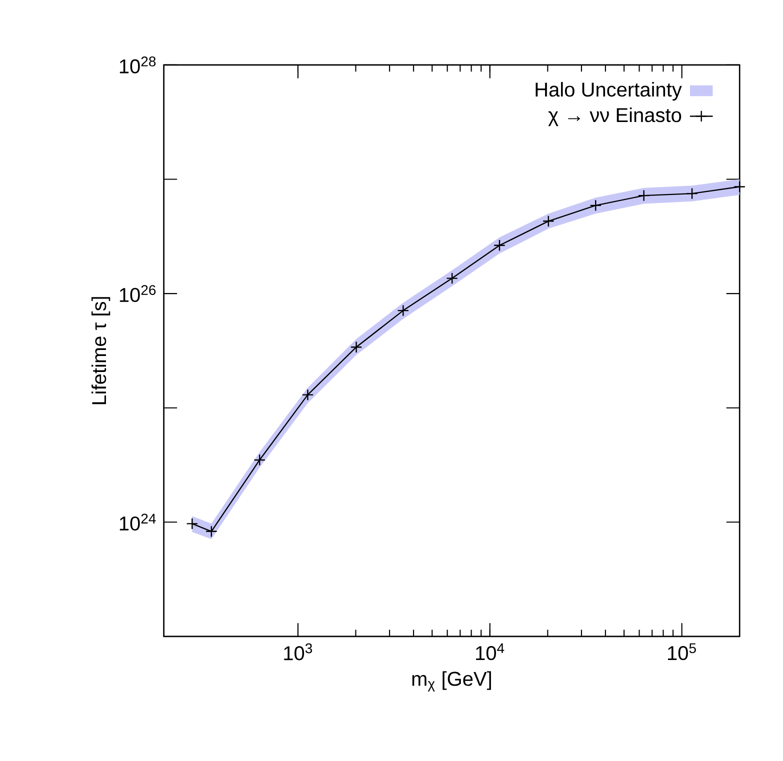 Image resolution: width=783 pixels, height=761 pixels. What do you see at coordinates (615, 116) in the screenshot?
I see `legend-label: χ → νν Einasto` at bounding box center [615, 116].